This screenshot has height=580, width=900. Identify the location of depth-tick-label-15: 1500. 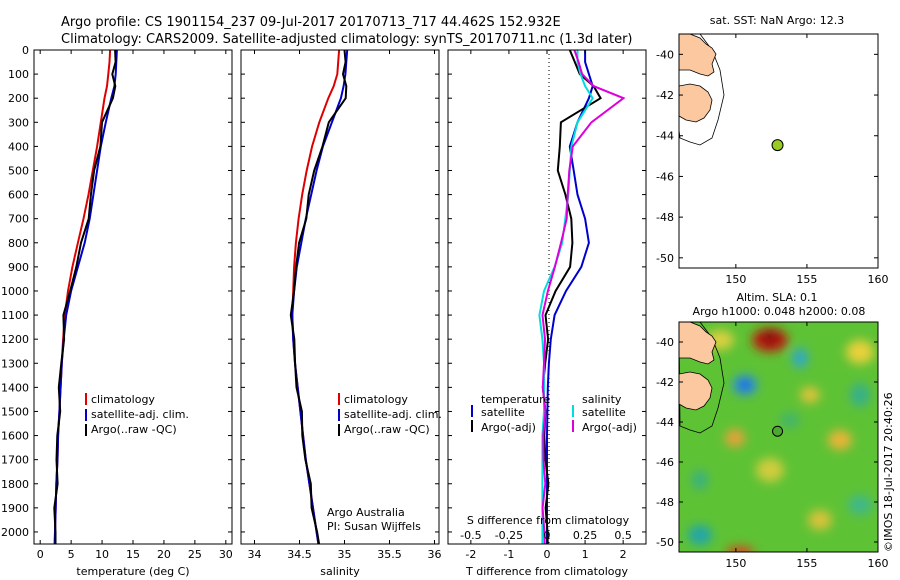
(15, 411).